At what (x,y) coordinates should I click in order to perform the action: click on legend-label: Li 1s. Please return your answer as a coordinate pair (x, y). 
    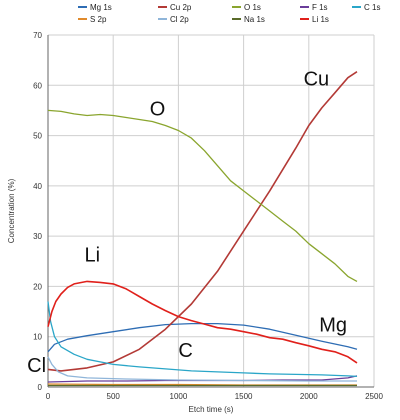
    Looking at the image, I should click on (320, 19).